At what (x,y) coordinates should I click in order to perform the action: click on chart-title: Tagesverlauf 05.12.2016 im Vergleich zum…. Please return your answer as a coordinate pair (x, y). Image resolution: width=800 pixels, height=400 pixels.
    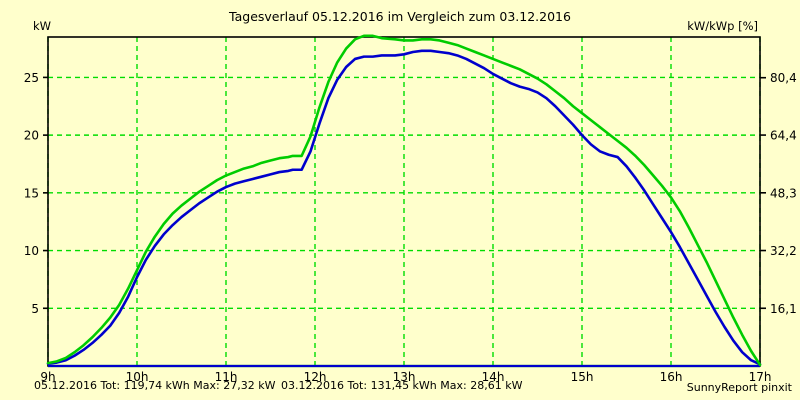
    Looking at the image, I should click on (399, 16).